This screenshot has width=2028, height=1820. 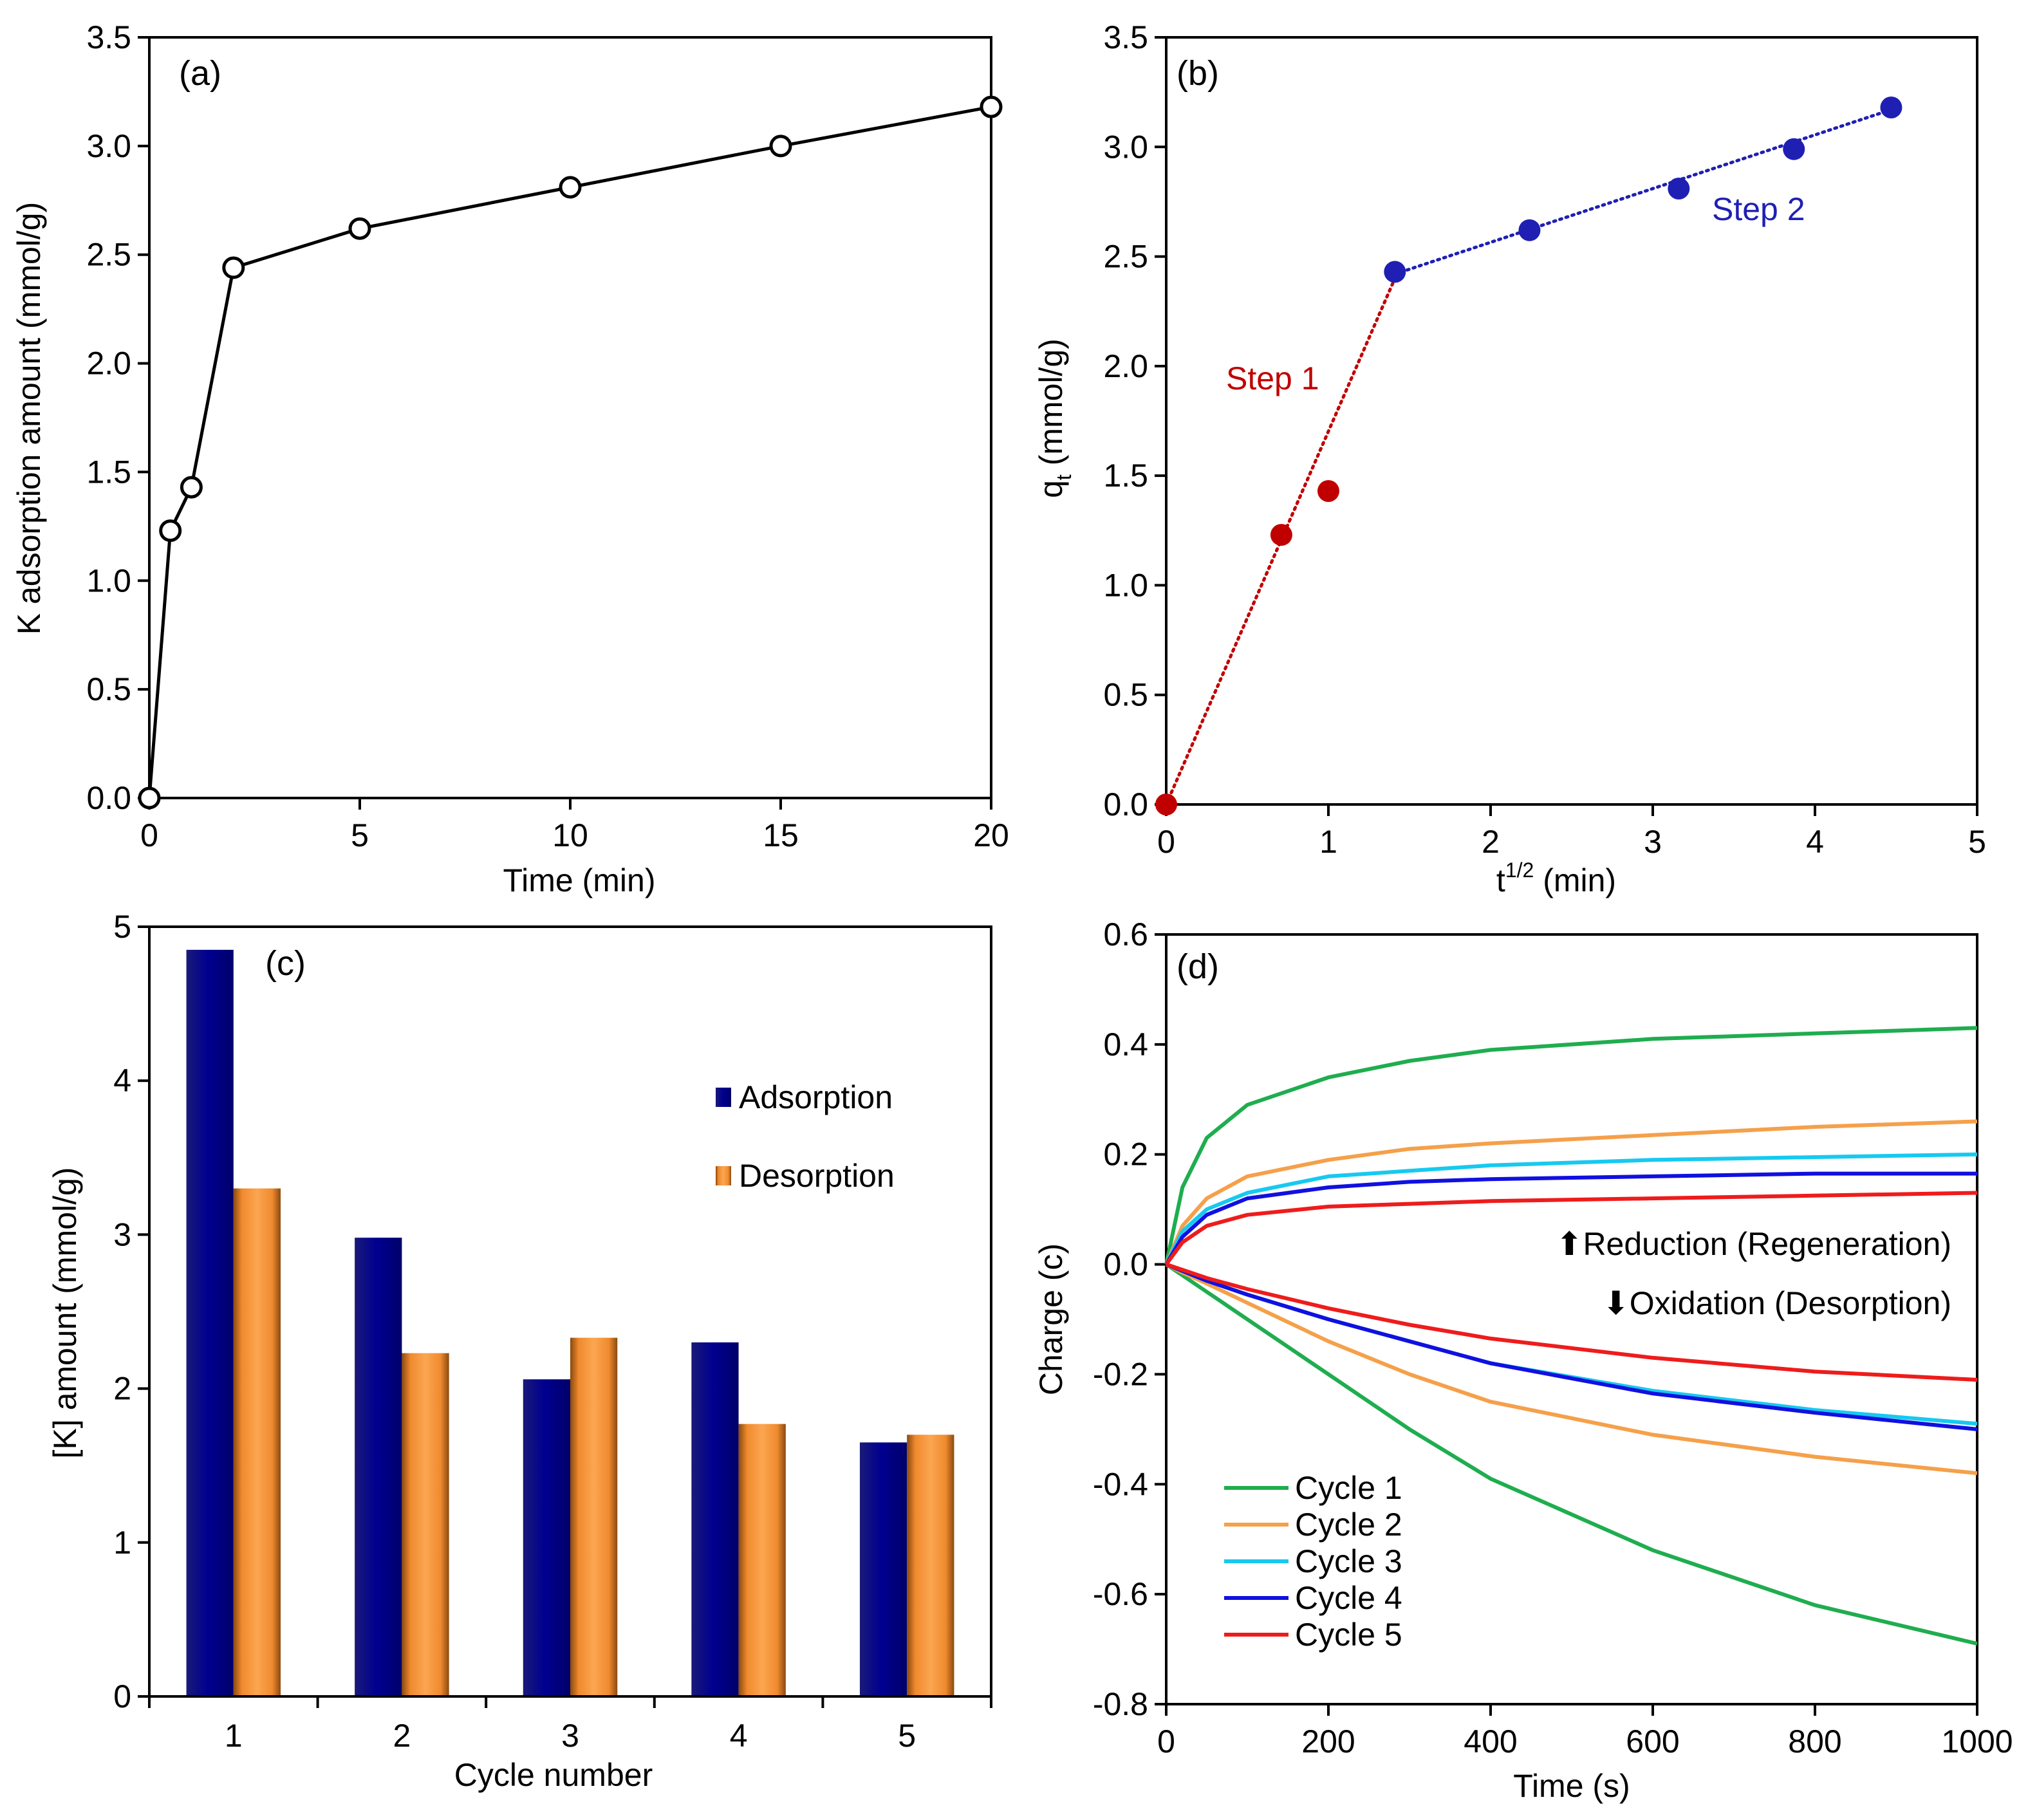 What do you see at coordinates (122, 1081) in the screenshot?
I see `panel-c-y-tick-label: 4` at bounding box center [122, 1081].